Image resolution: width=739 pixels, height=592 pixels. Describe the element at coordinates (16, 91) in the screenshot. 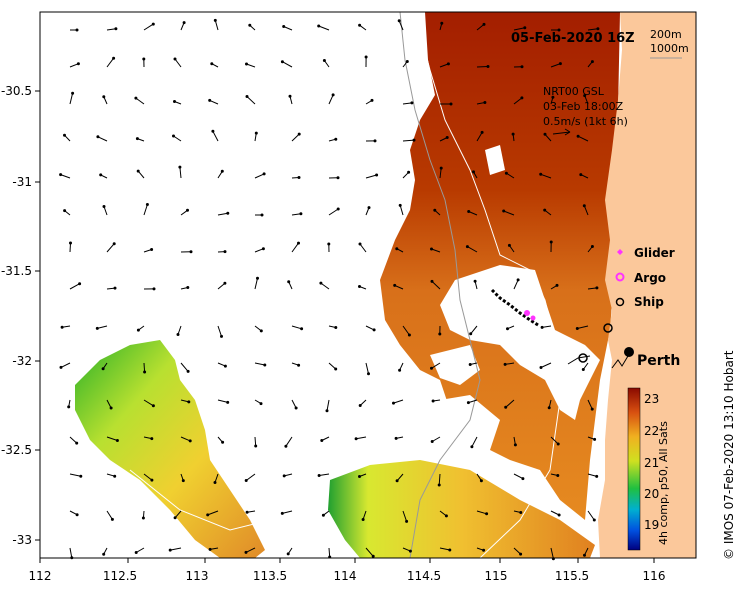

I see `y-tick: -30.5` at that location.